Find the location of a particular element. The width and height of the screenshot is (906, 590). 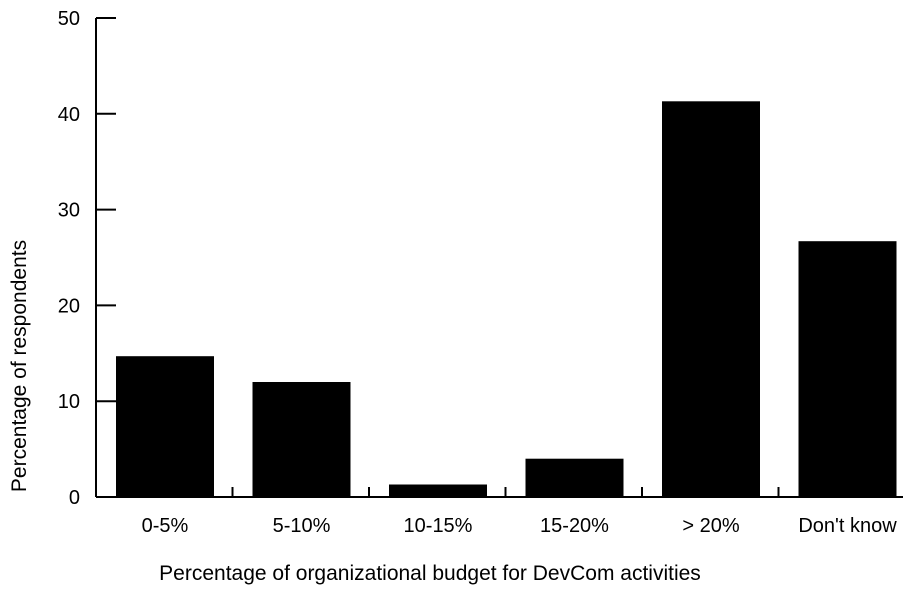

x-tick-label: Don't know is located at coordinates (847, 526).